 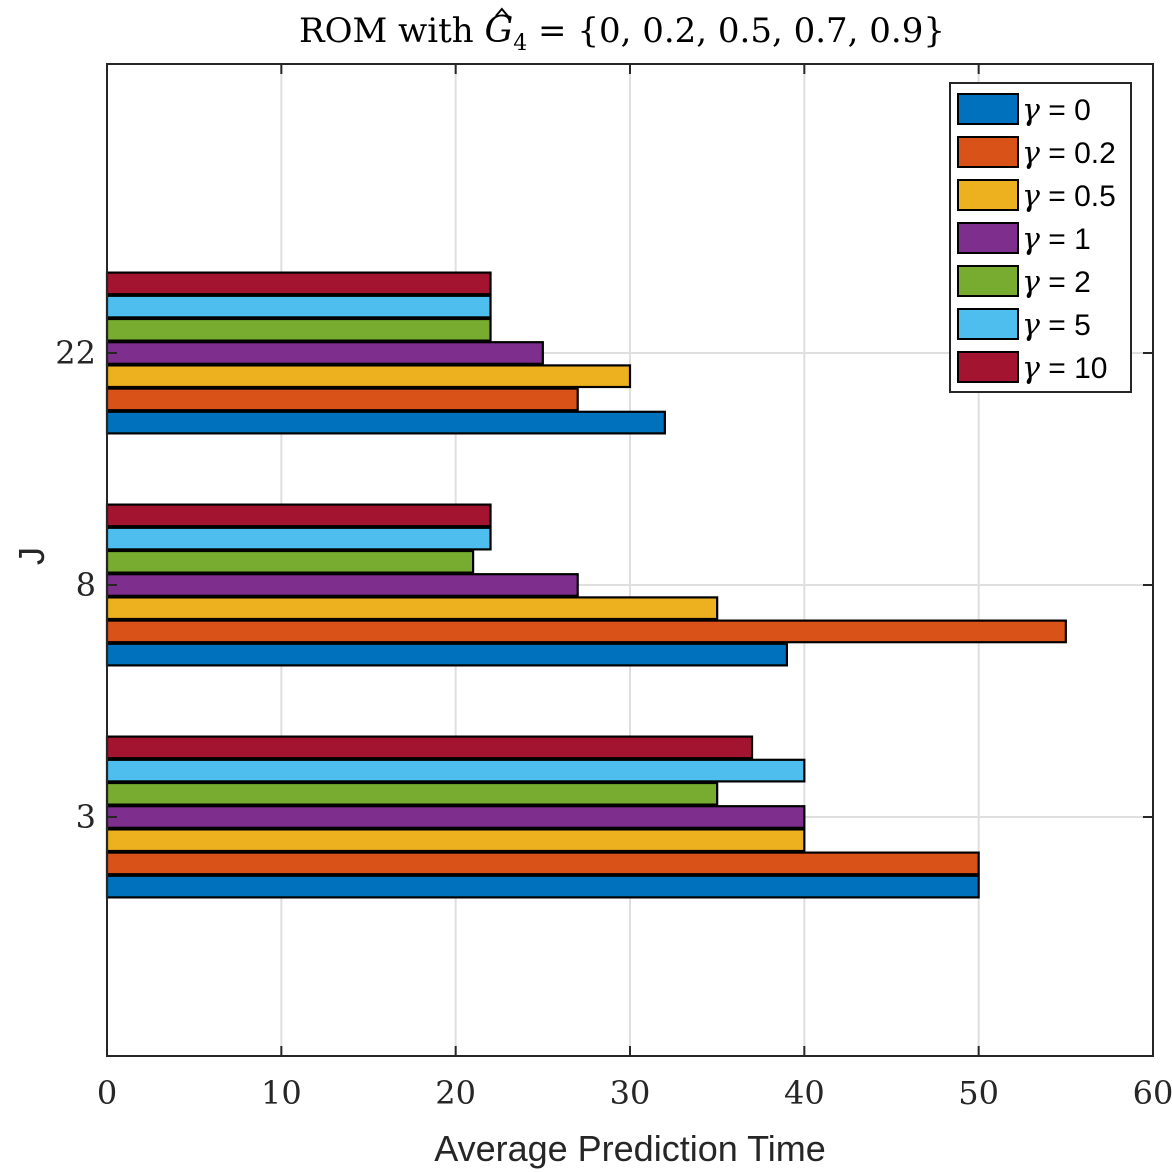 I want to click on legend-entry: γ = 0, so click(x=1056, y=110).